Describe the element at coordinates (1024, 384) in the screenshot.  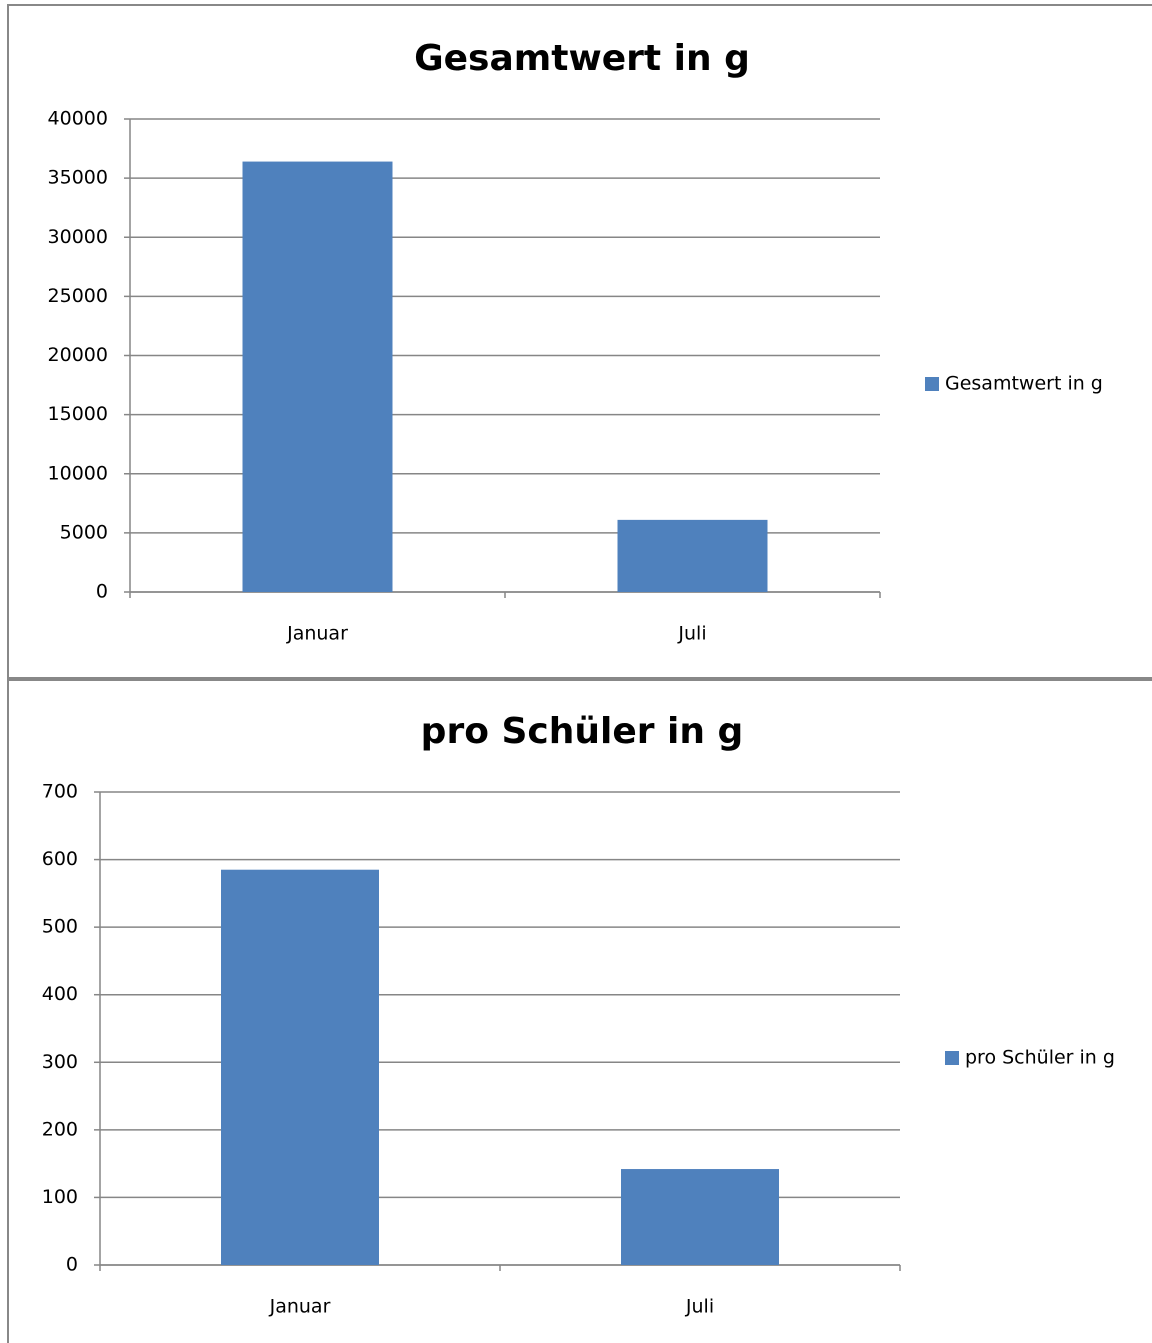
I see `legend-label: Gesamtwert in g` at that location.